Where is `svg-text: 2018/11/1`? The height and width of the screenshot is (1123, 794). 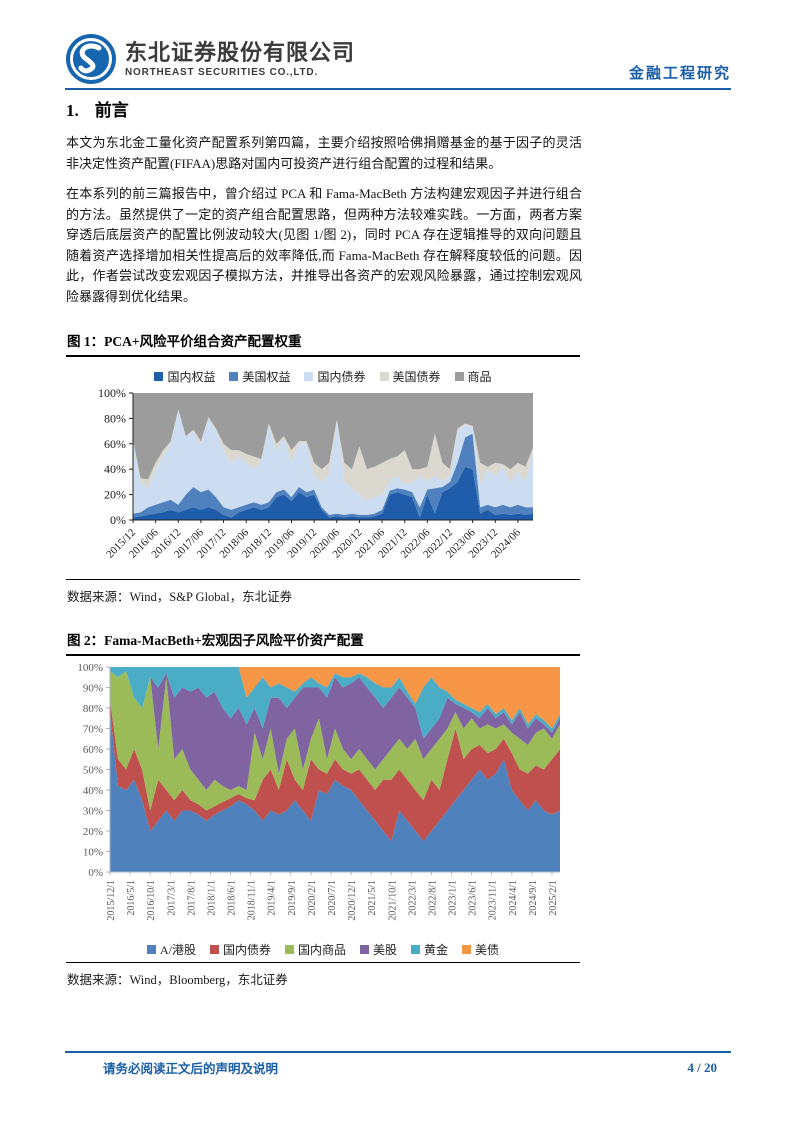
svg-text: 2018/11/1 is located at coordinates (252, 900).